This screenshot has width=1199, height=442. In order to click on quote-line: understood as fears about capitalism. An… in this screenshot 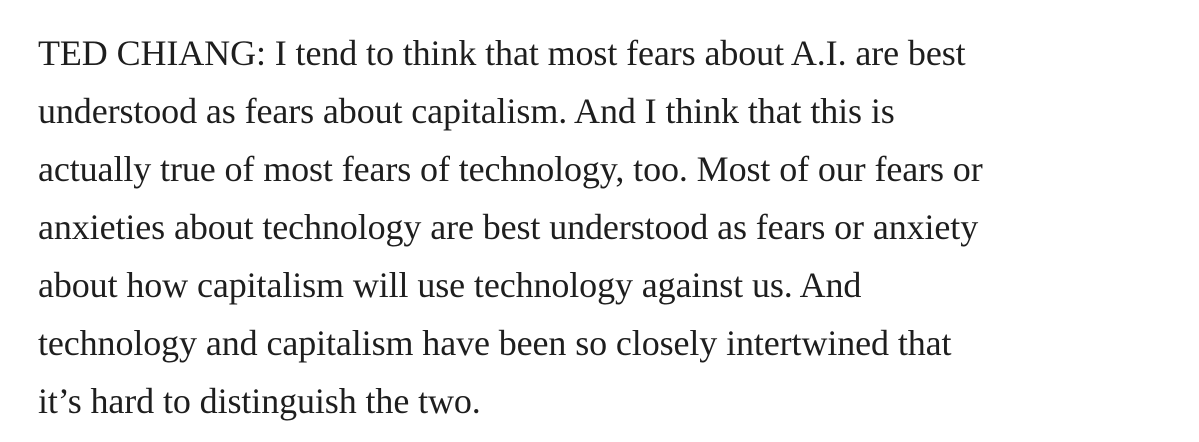, I will do `click(466, 111)`.